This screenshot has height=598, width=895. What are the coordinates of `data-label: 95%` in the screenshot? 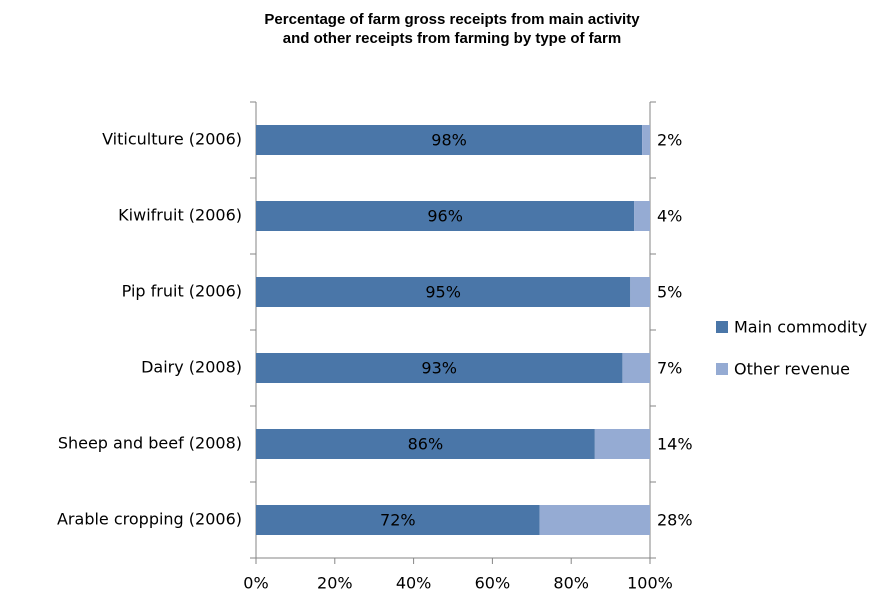 It's located at (443, 292).